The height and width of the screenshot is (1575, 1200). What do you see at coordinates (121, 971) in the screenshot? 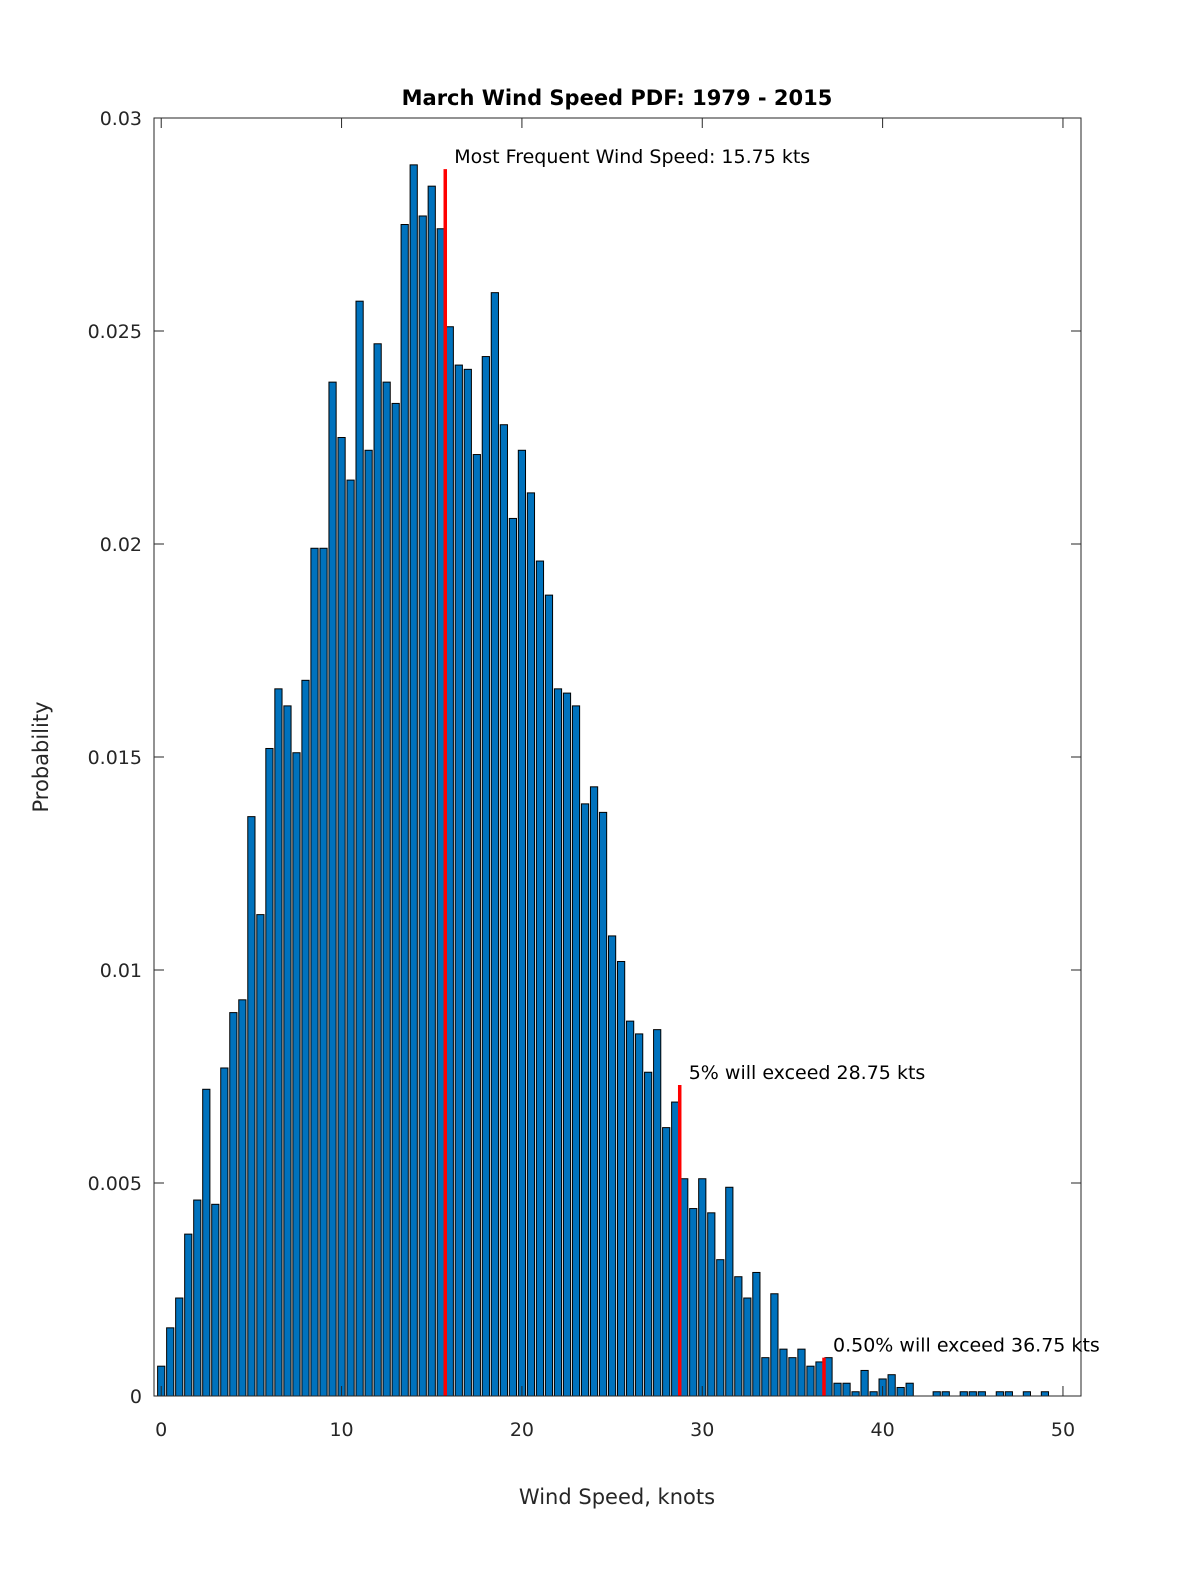
I see `y-tick-label-2: 0.01` at bounding box center [121, 971].